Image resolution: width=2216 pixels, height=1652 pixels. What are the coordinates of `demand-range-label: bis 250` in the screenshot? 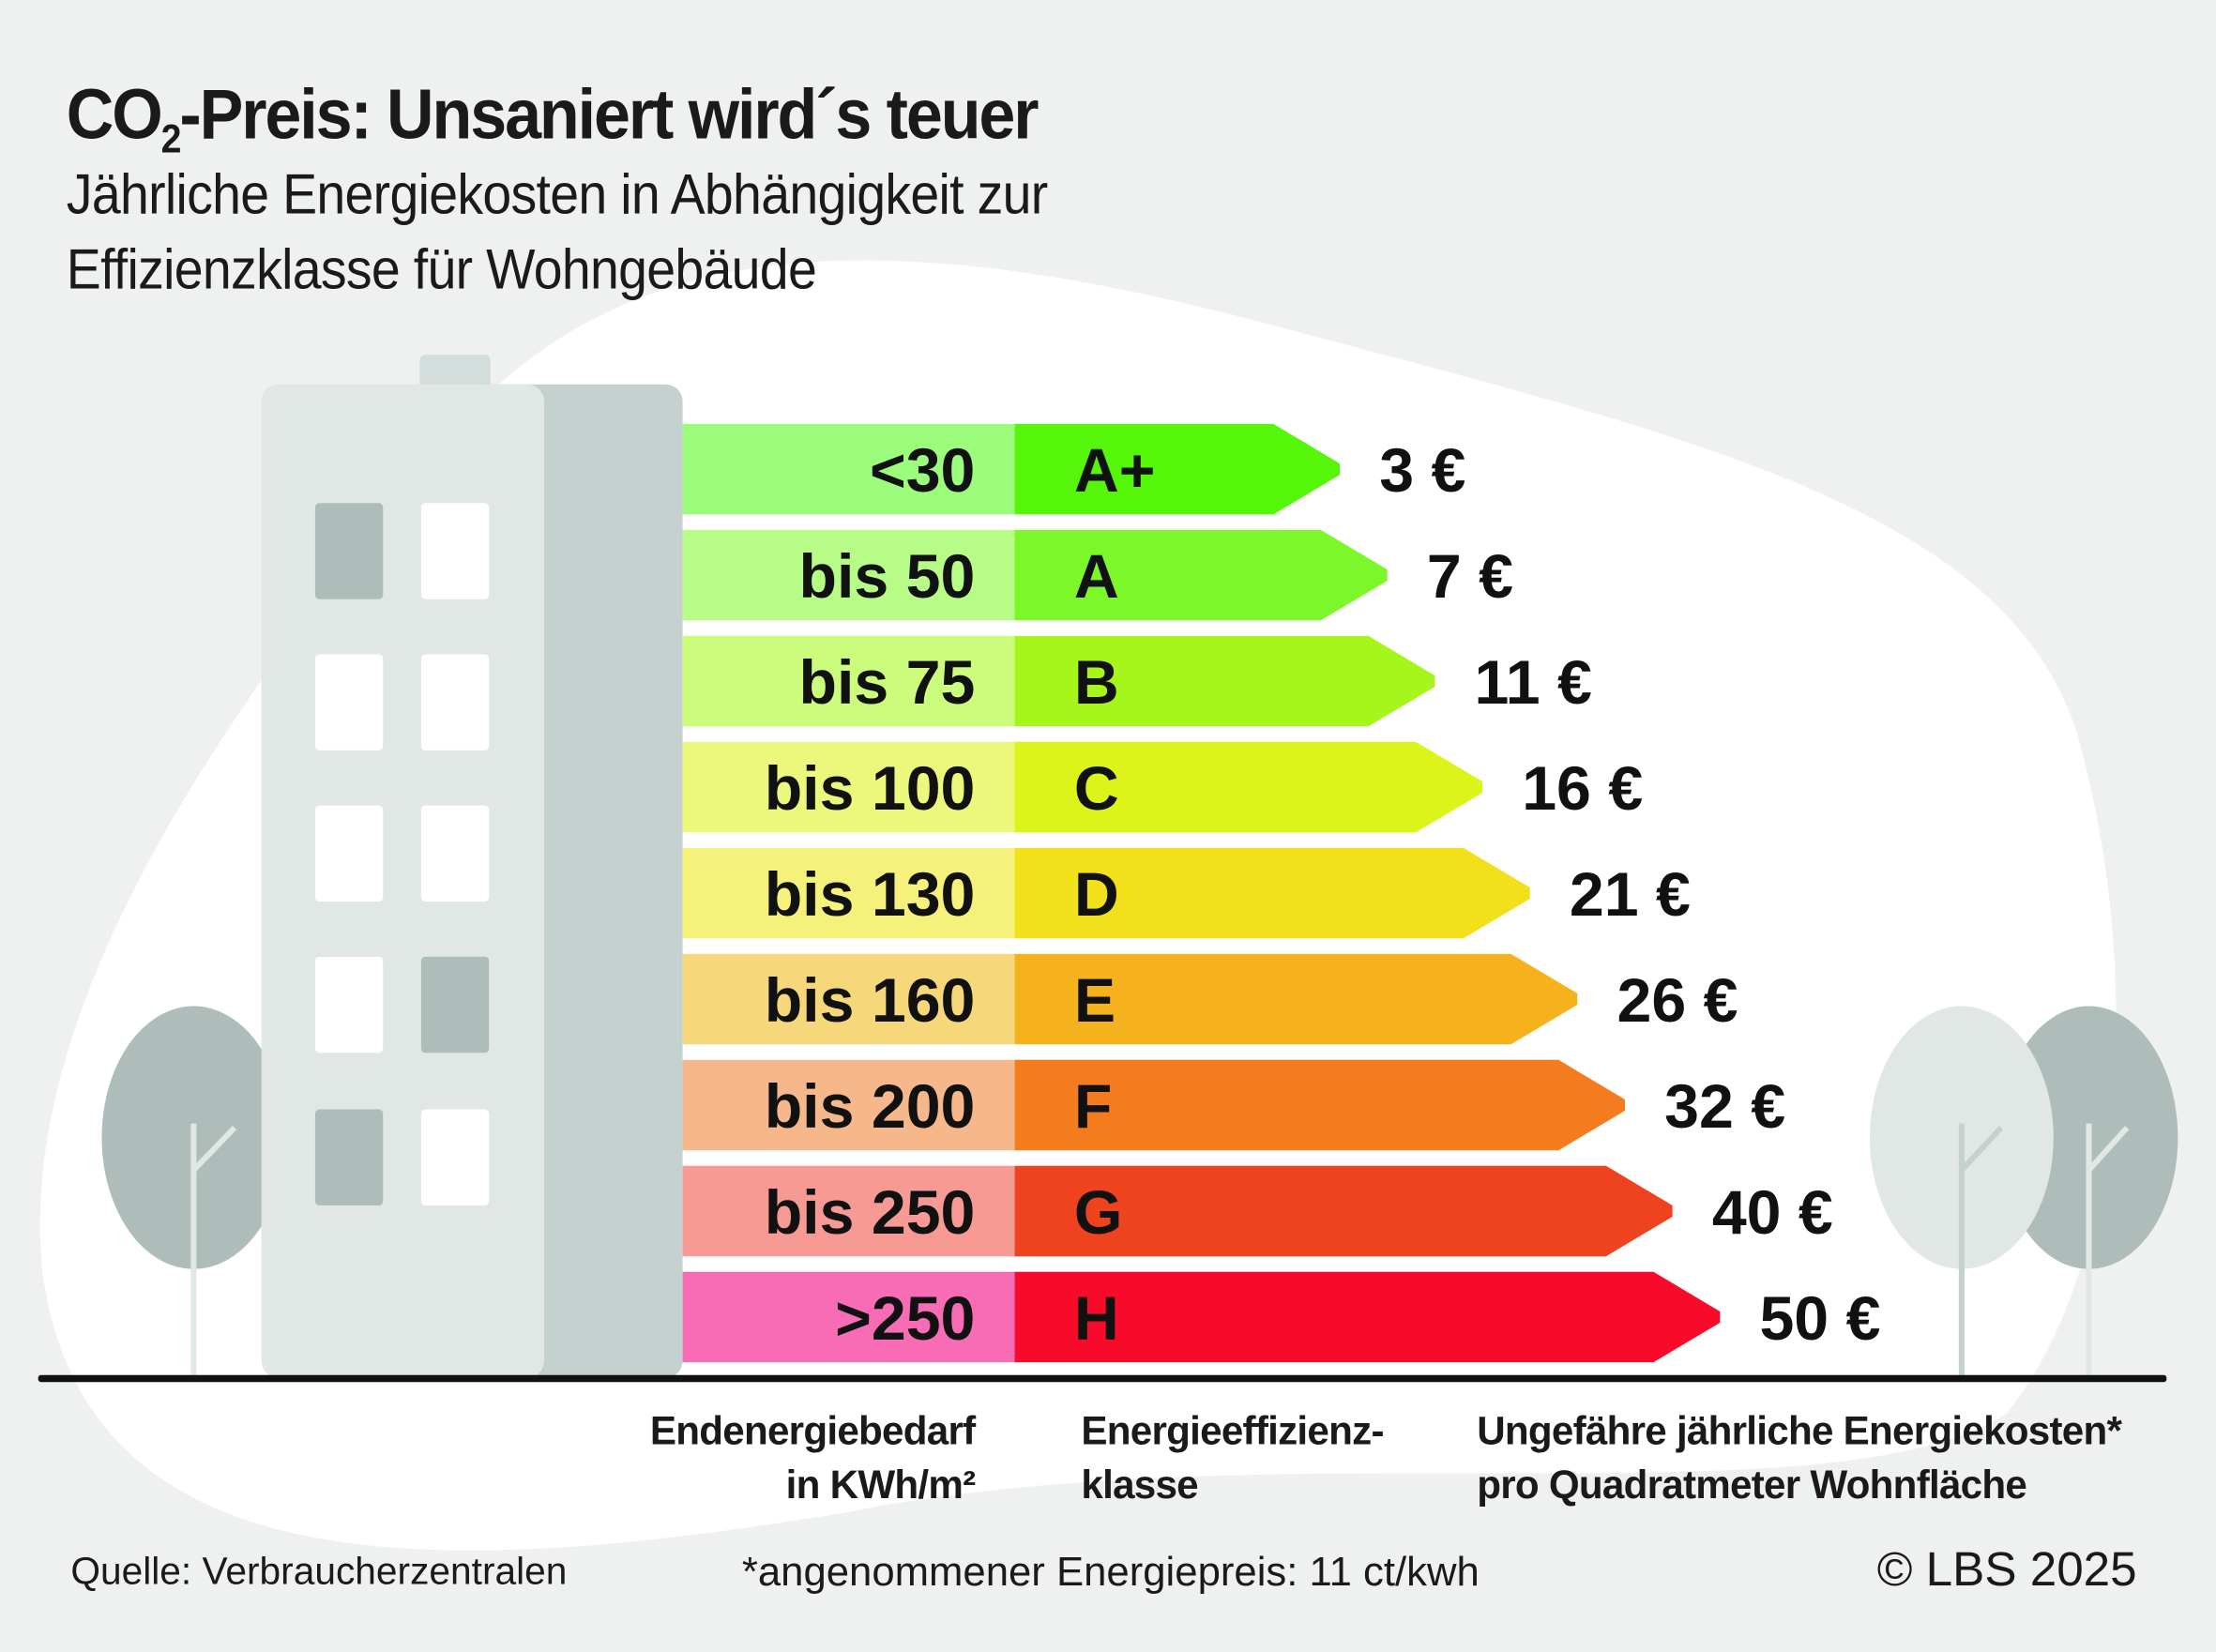 It's located at (871, 1213).